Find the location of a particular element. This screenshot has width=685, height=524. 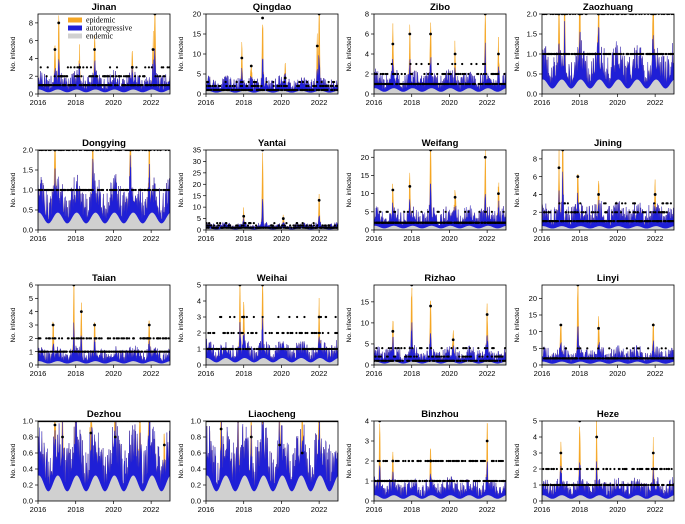

panel-title: Rizhao is located at coordinates (439, 278).